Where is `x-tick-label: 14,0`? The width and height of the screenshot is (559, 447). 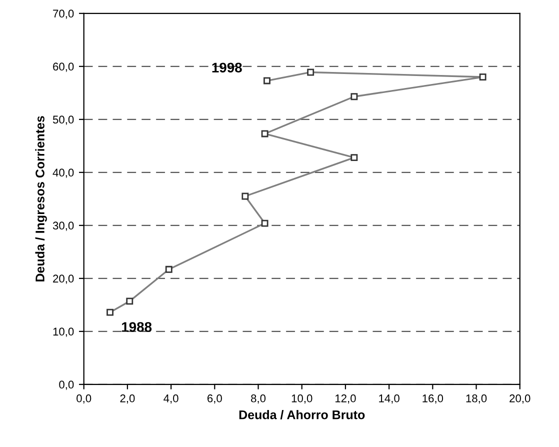
x-tick-label: 14,0 is located at coordinates (389, 399).